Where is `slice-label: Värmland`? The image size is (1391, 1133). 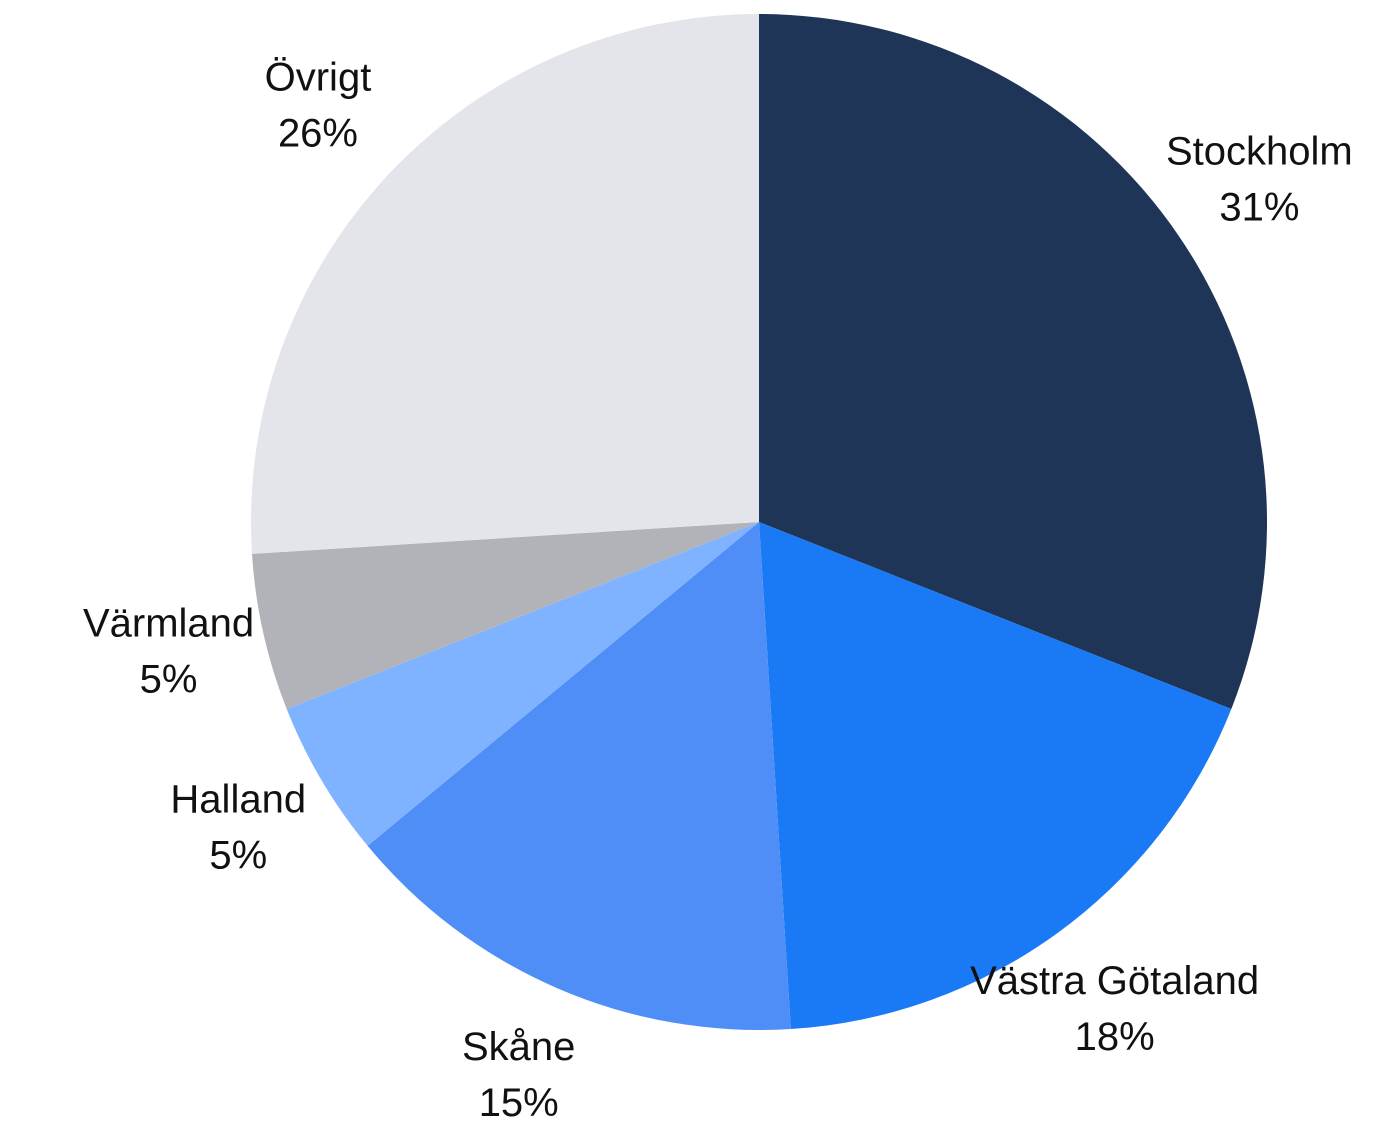 slice-label: Värmland is located at coordinates (168, 624).